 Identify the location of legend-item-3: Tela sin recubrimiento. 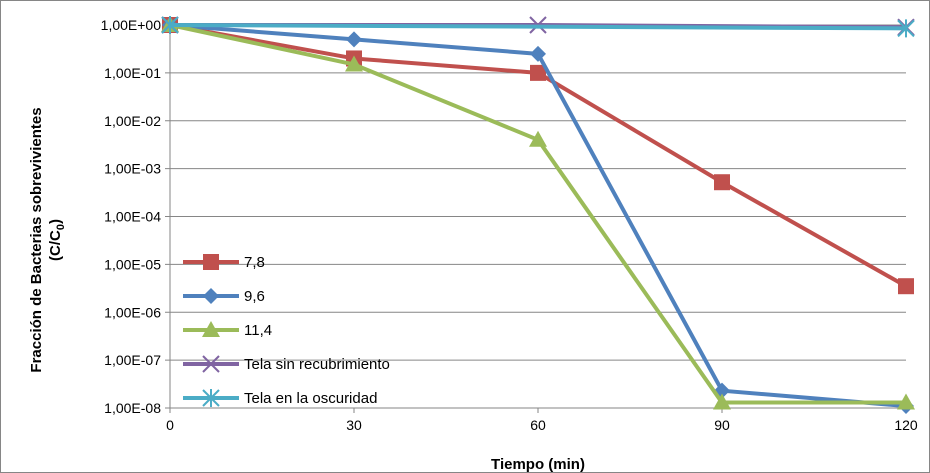
(286, 364).